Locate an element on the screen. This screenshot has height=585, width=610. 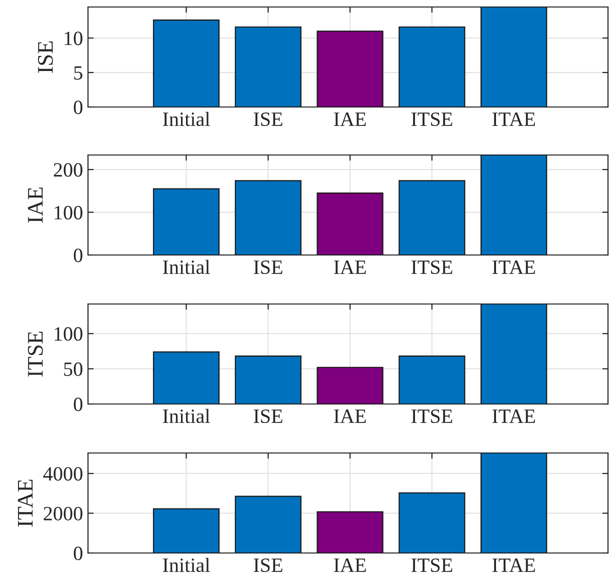
y-tick-label: 5 is located at coordinates (78, 73).